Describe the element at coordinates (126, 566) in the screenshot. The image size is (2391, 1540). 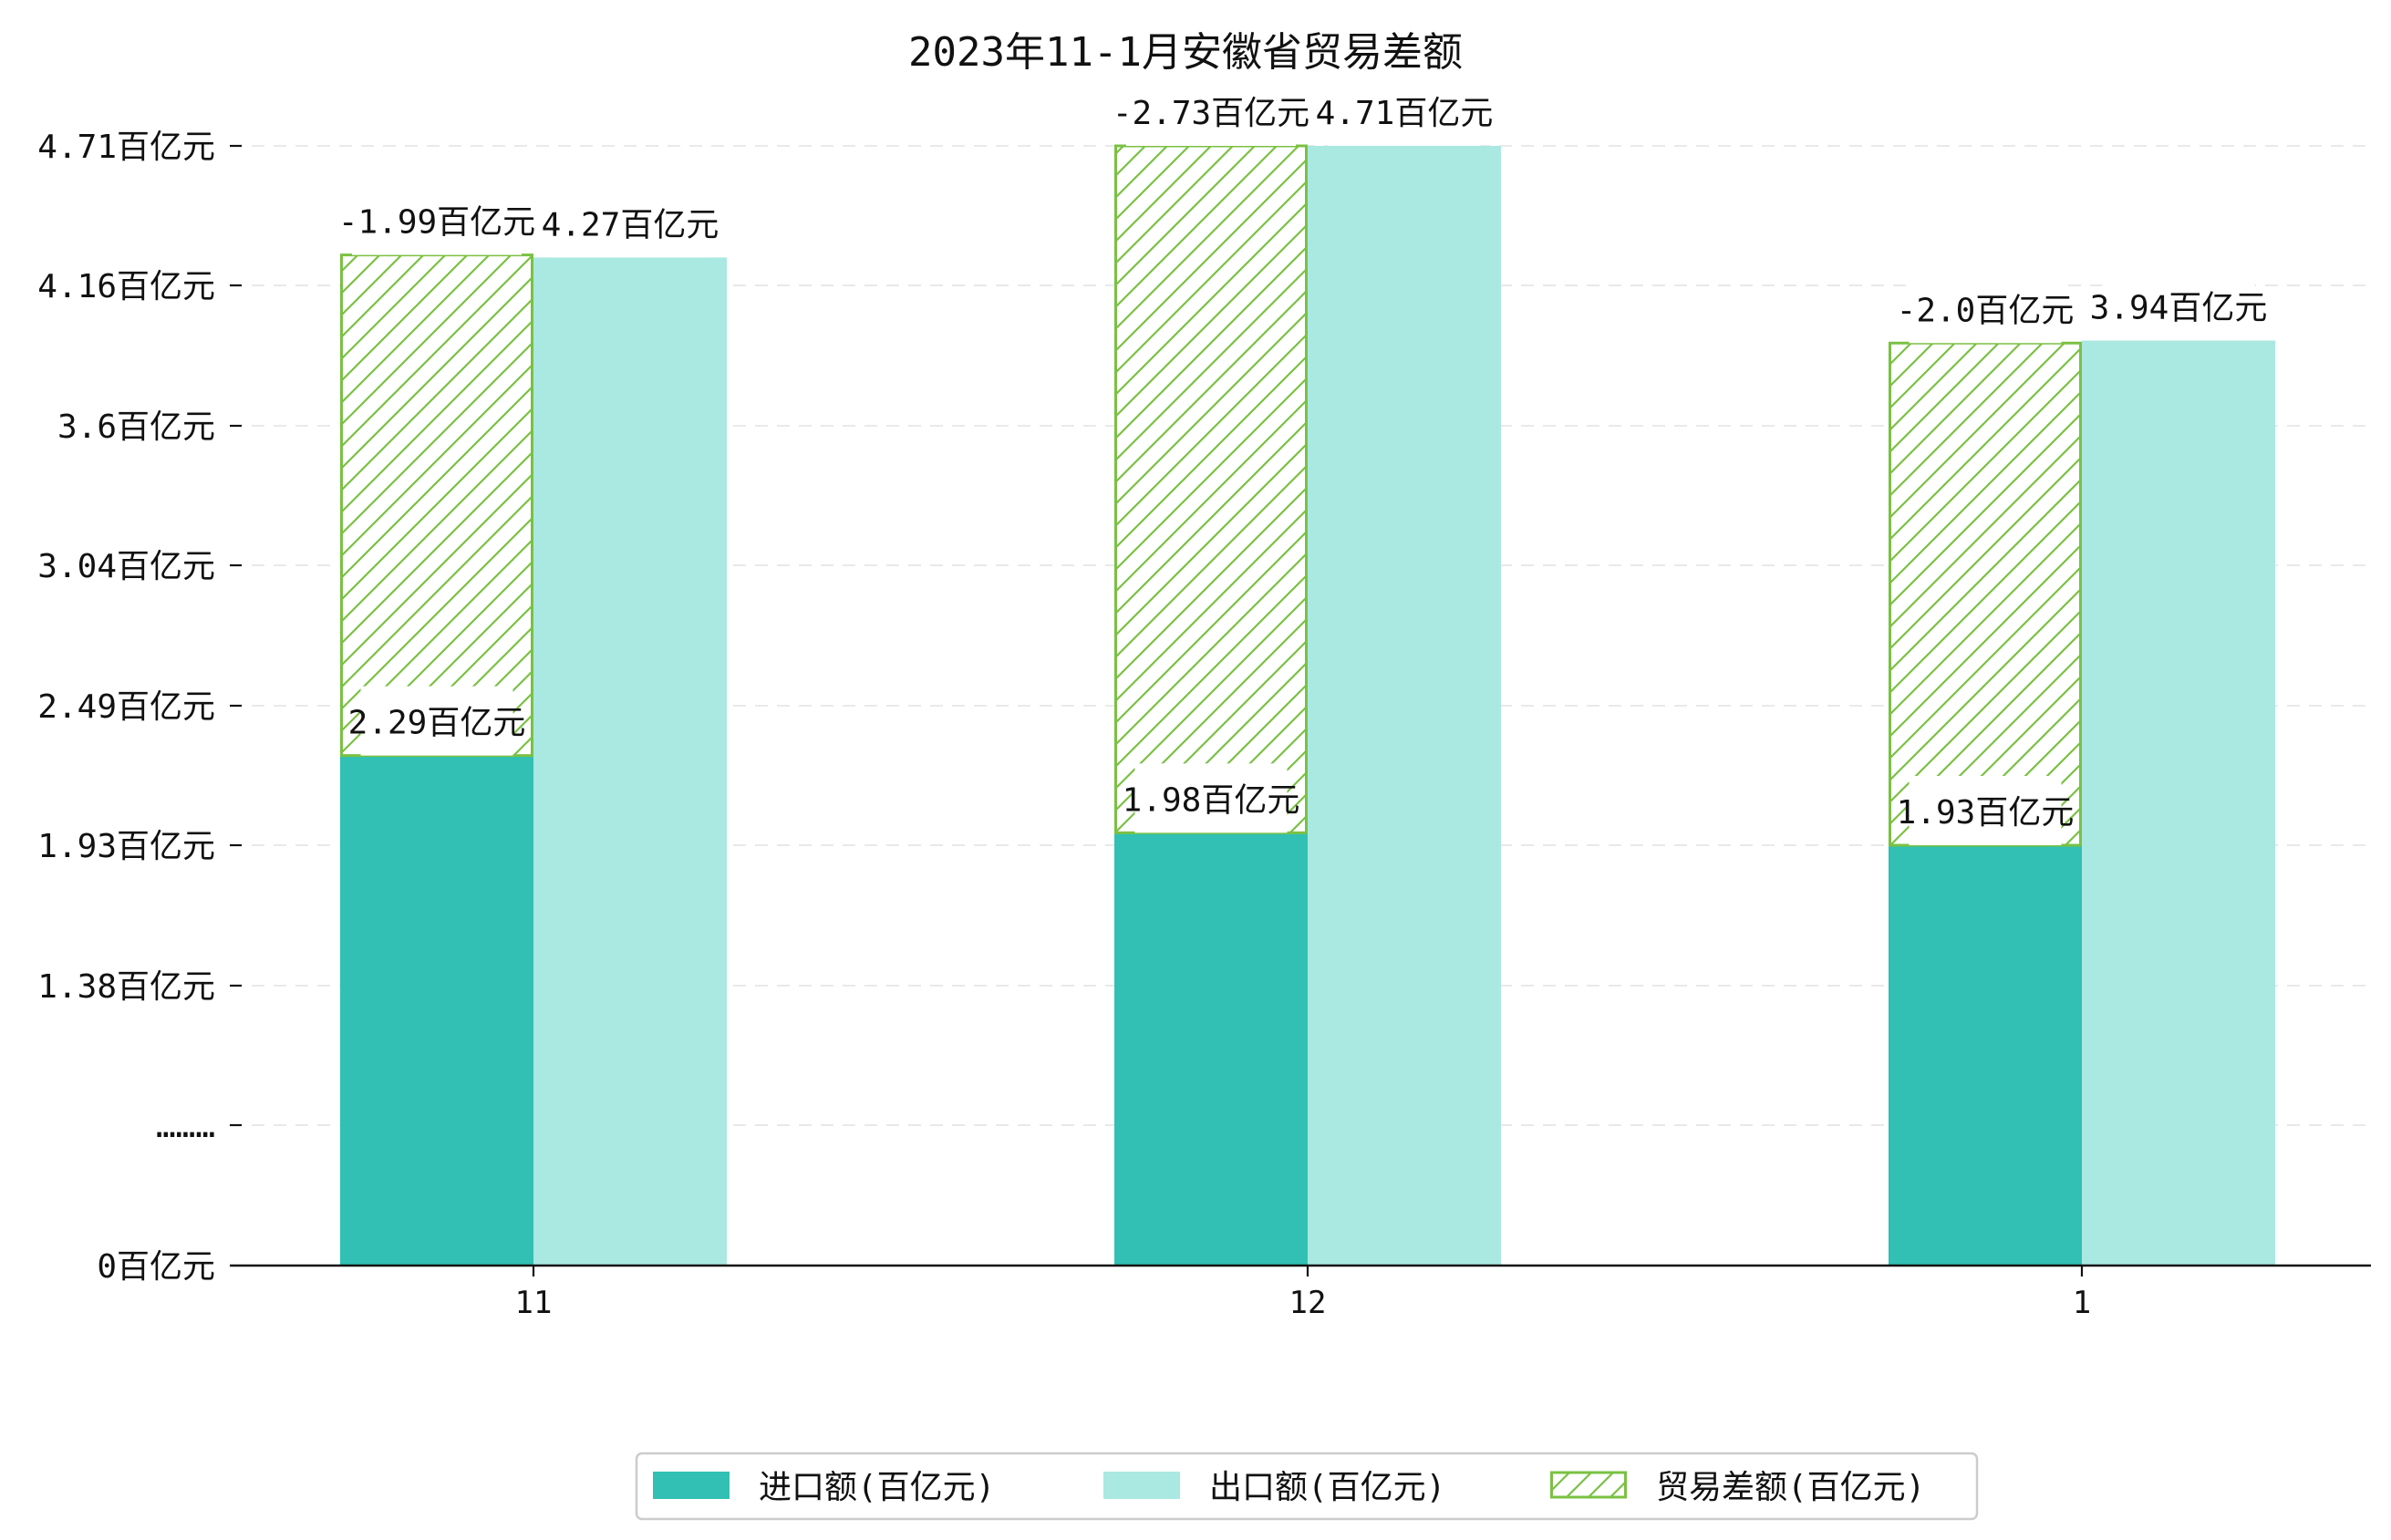
I see `y-tick-label: 3.04百亿元` at that location.